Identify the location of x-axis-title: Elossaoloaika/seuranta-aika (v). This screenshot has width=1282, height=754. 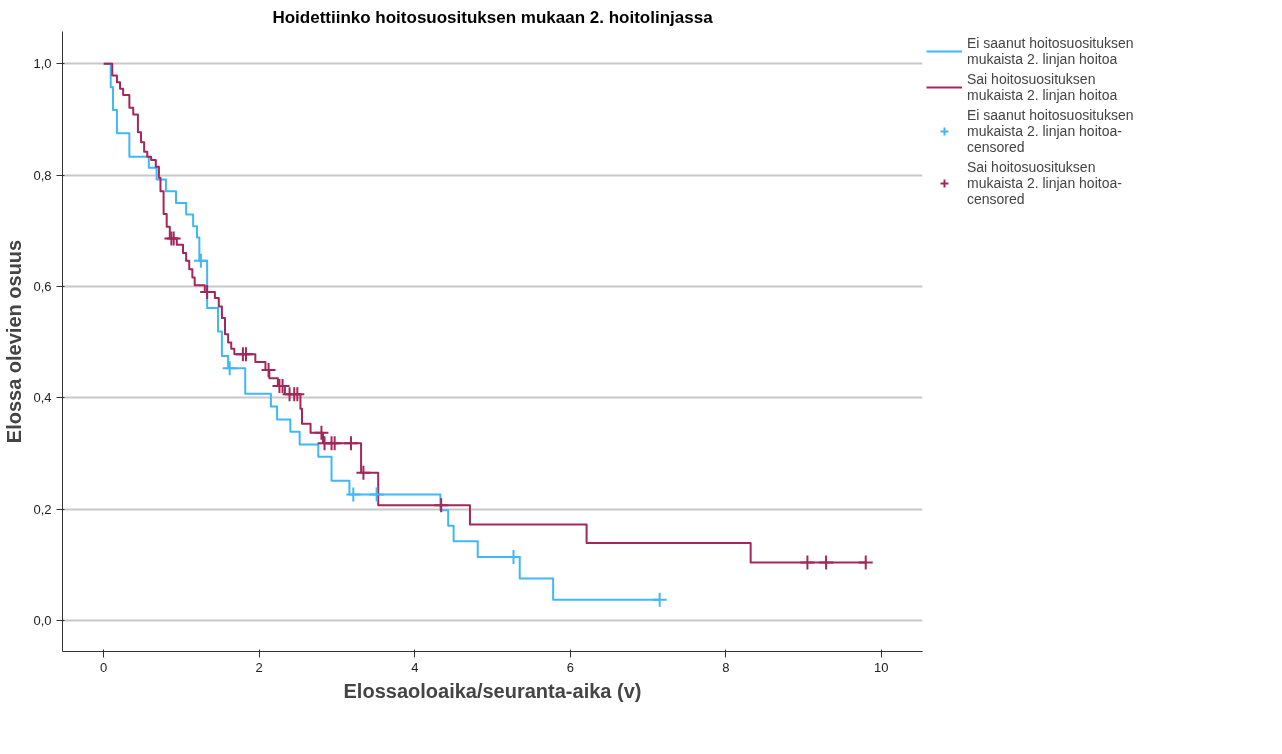
(492, 690).